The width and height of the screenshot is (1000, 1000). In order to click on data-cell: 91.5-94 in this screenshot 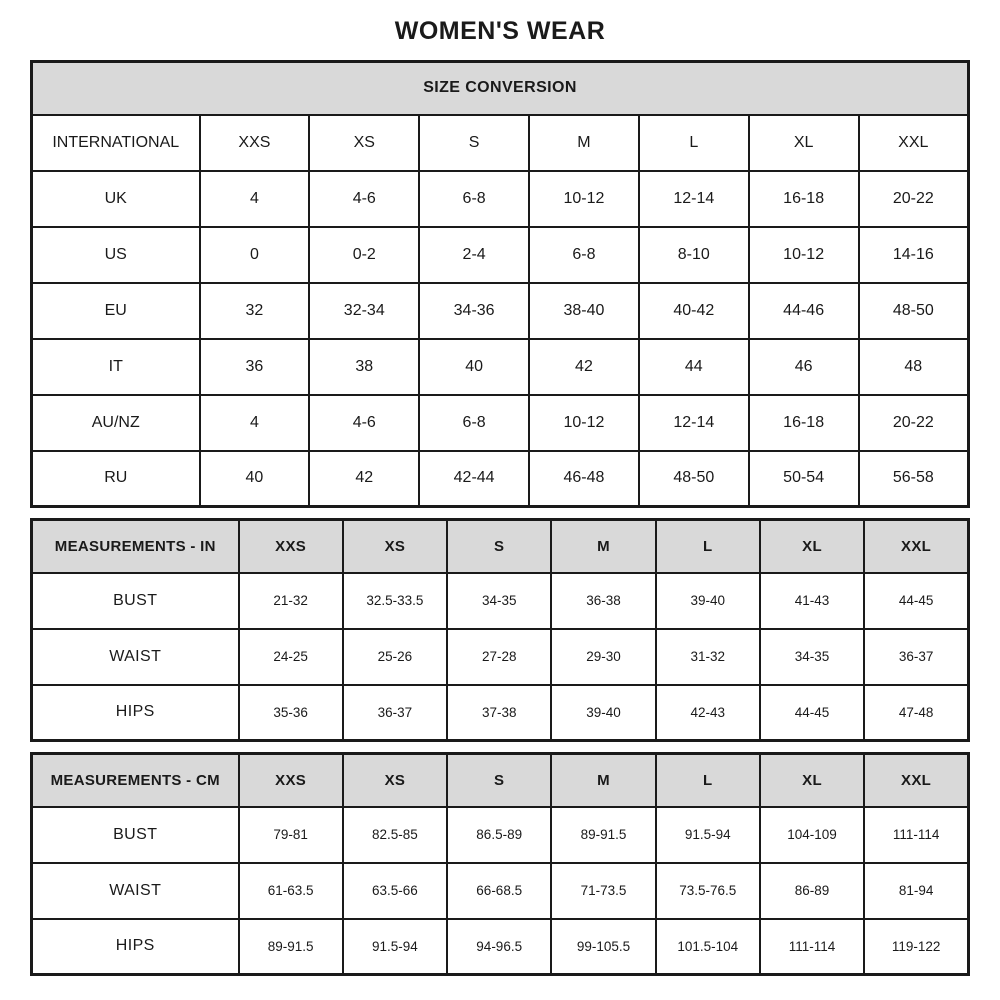, I will do `click(395, 946)`.